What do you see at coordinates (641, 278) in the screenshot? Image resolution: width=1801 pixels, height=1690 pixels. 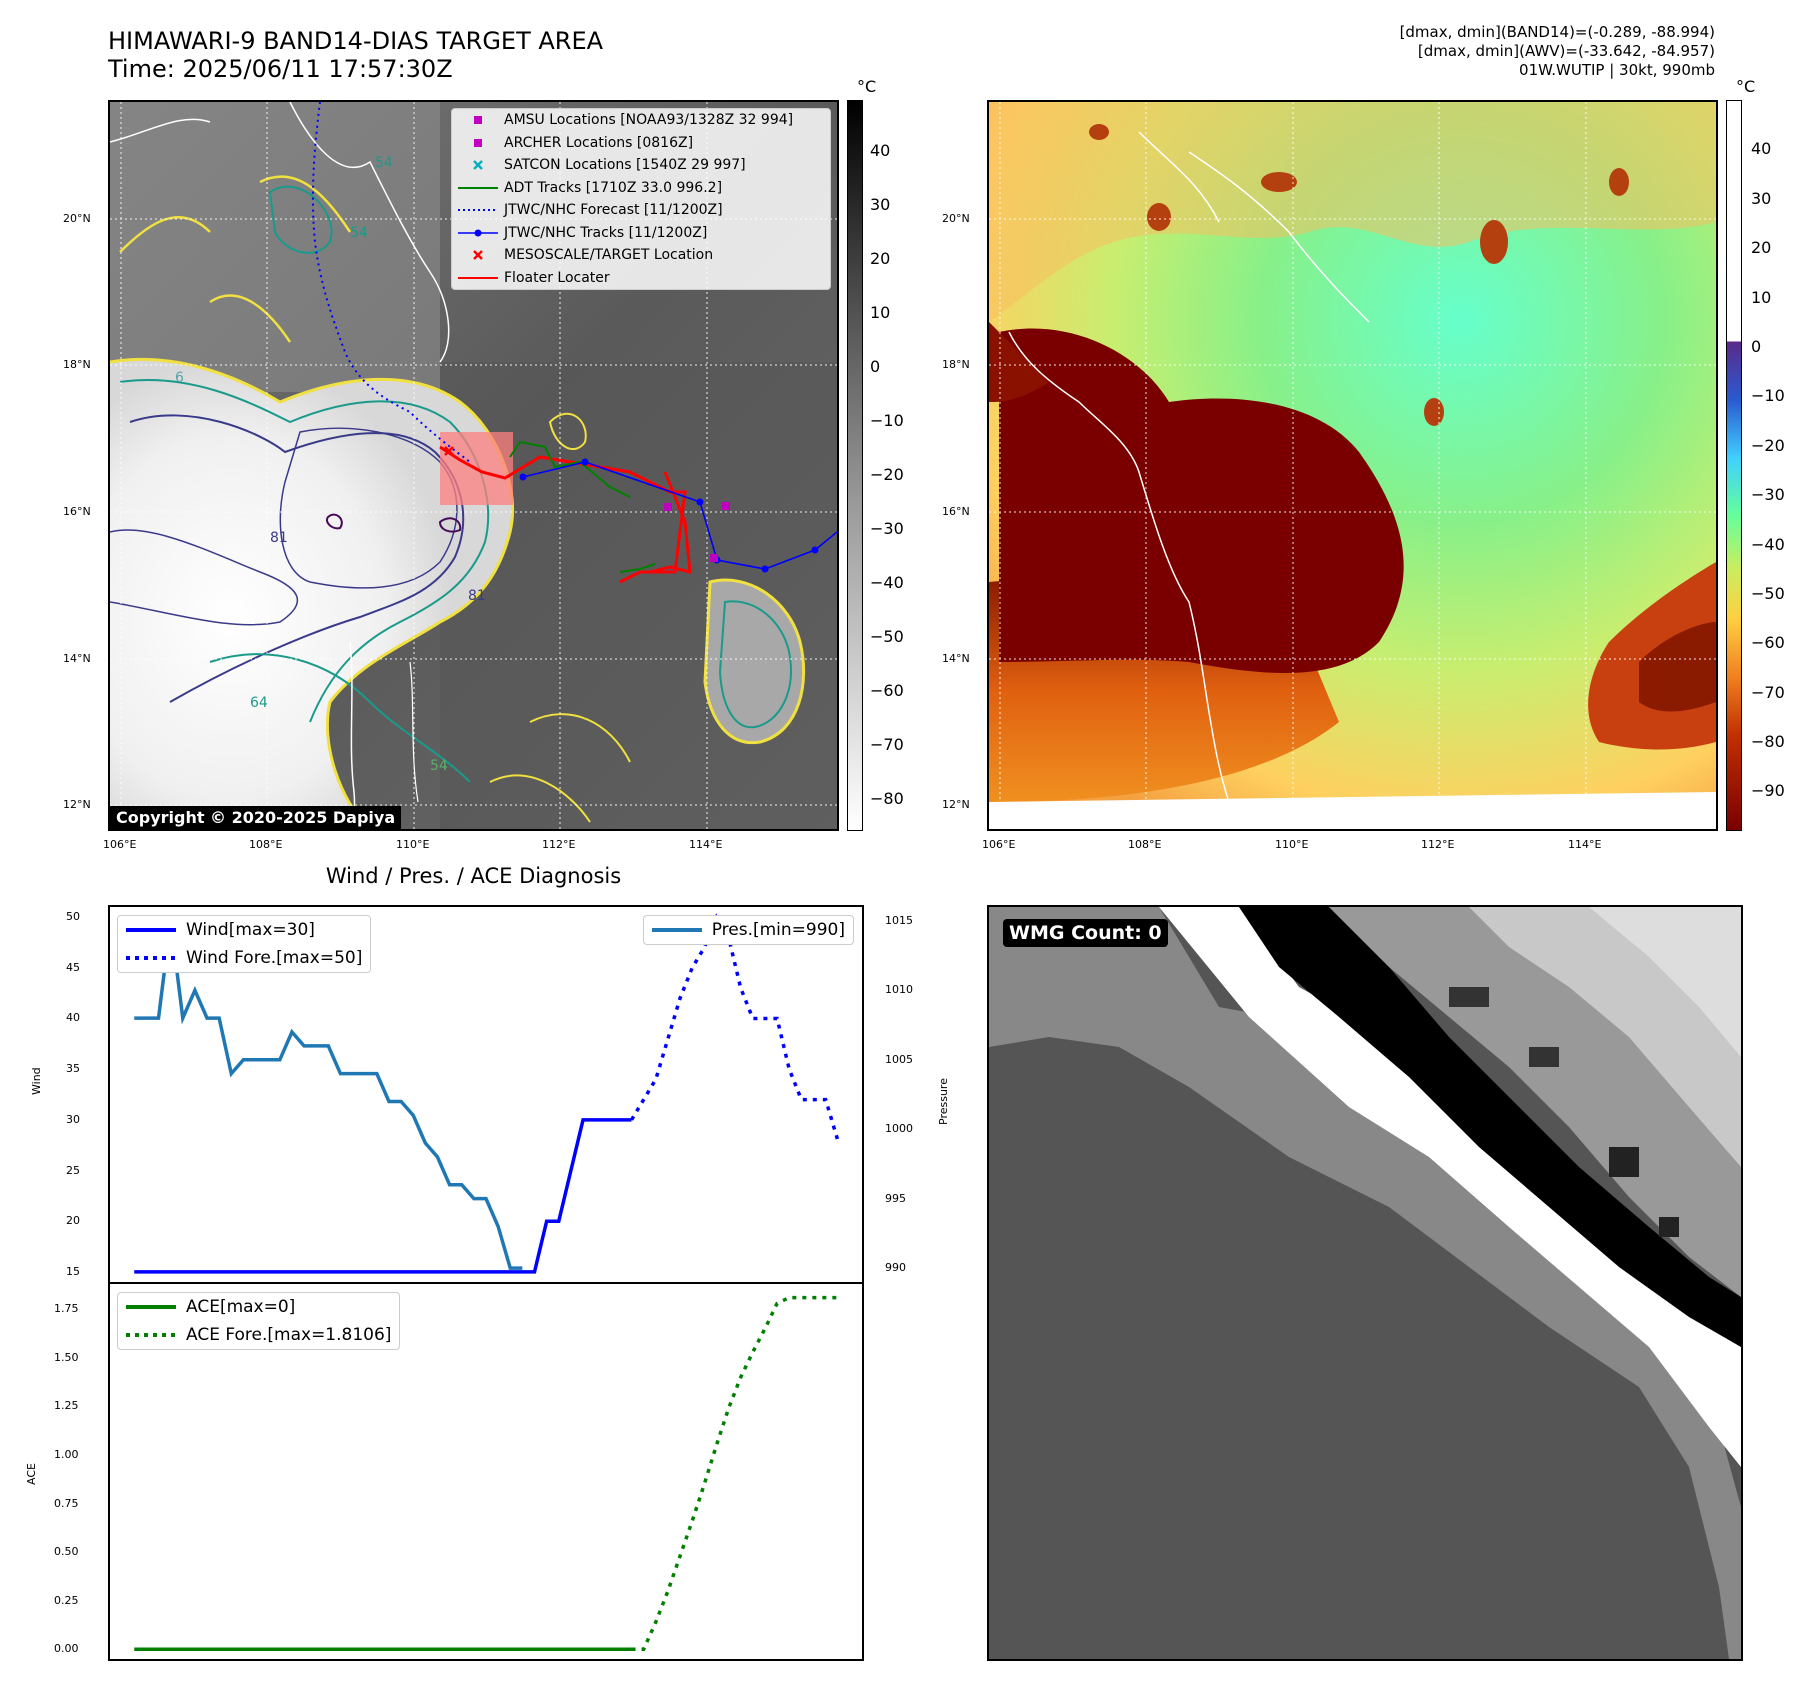 I see `legend-item: Floater Locater` at bounding box center [641, 278].